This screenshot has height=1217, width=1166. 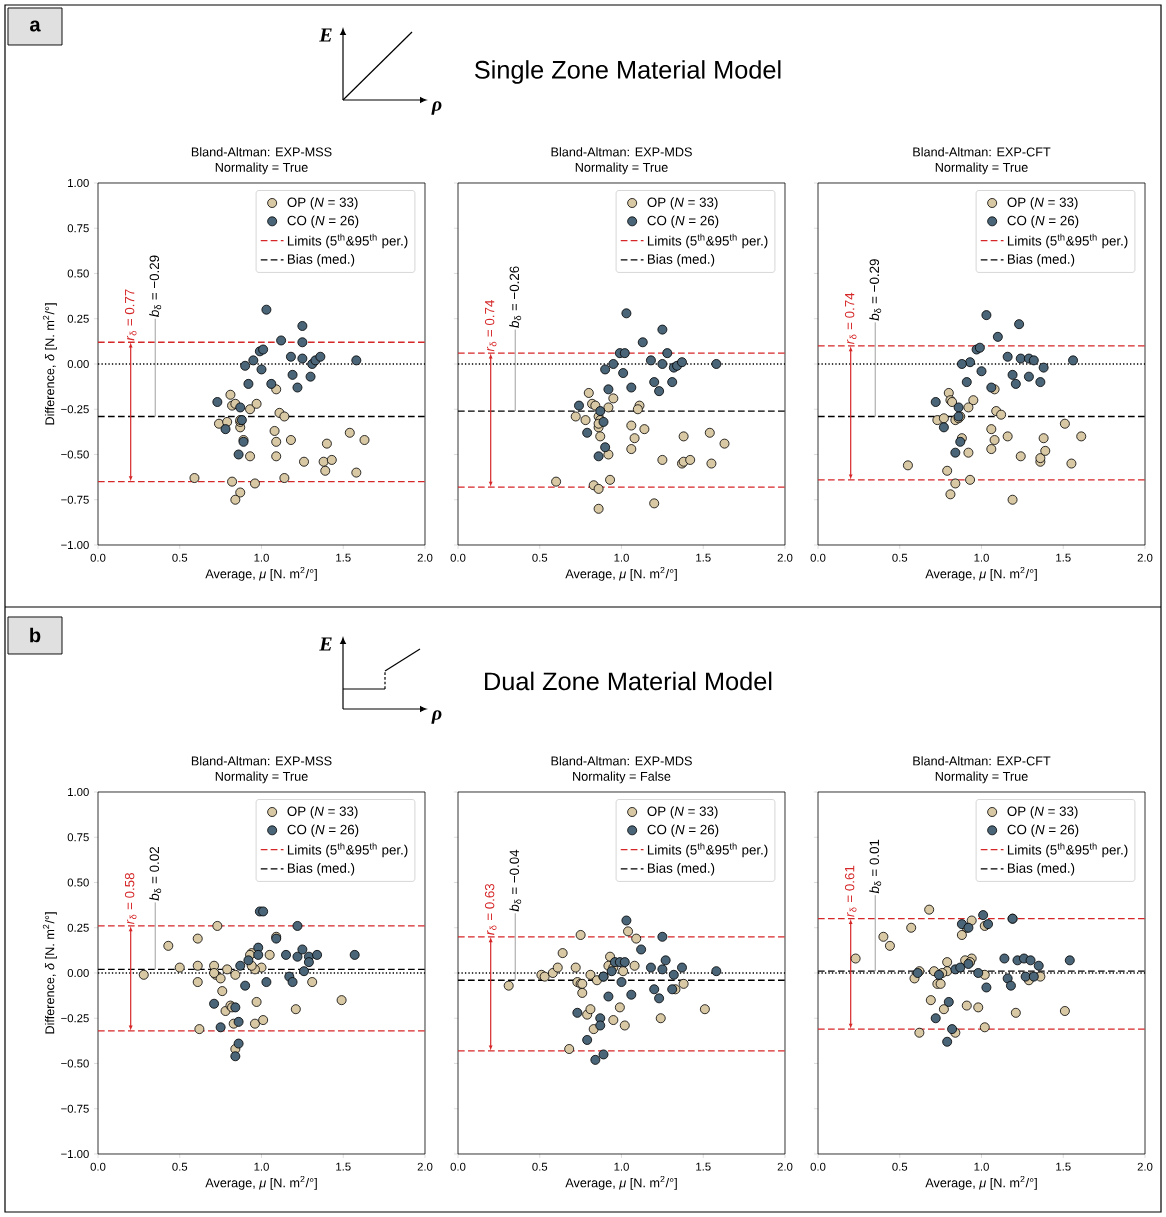 I want to click on y-tick-label: −0.50, so click(x=75, y=454).